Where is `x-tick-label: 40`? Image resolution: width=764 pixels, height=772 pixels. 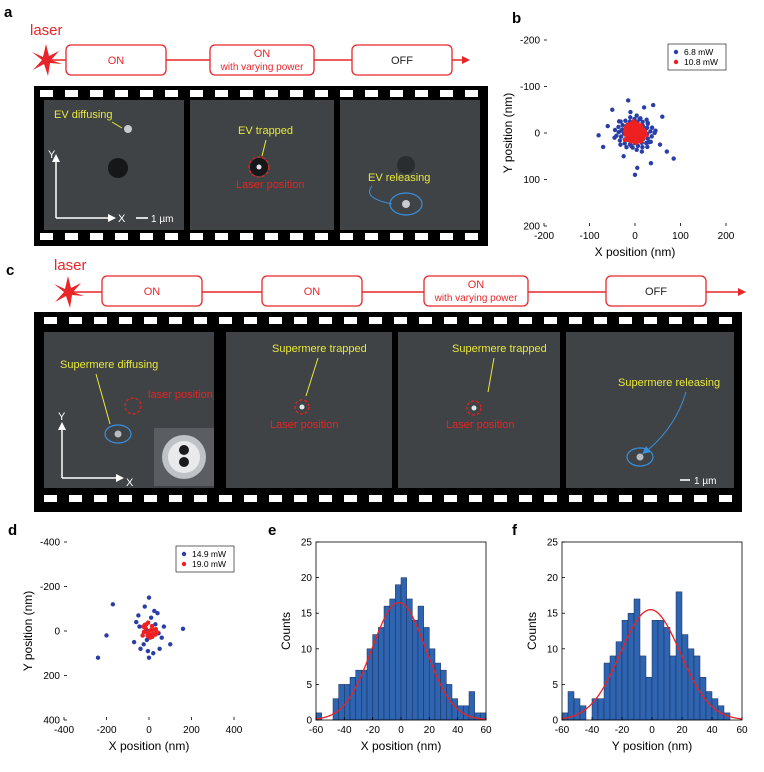 x-tick-label: 40 is located at coordinates (458, 730).